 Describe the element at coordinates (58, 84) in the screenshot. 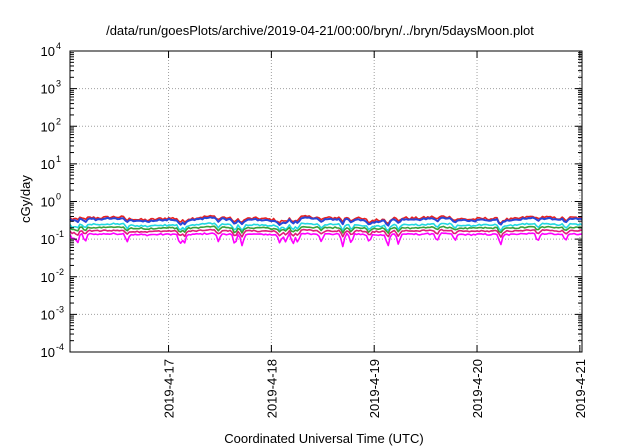

I see `y-tick-exponent: 3` at that location.